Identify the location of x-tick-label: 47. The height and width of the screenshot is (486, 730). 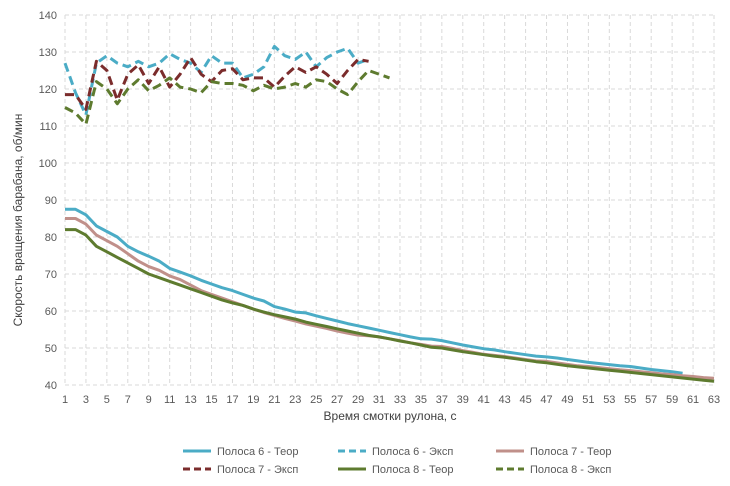
(546, 400).